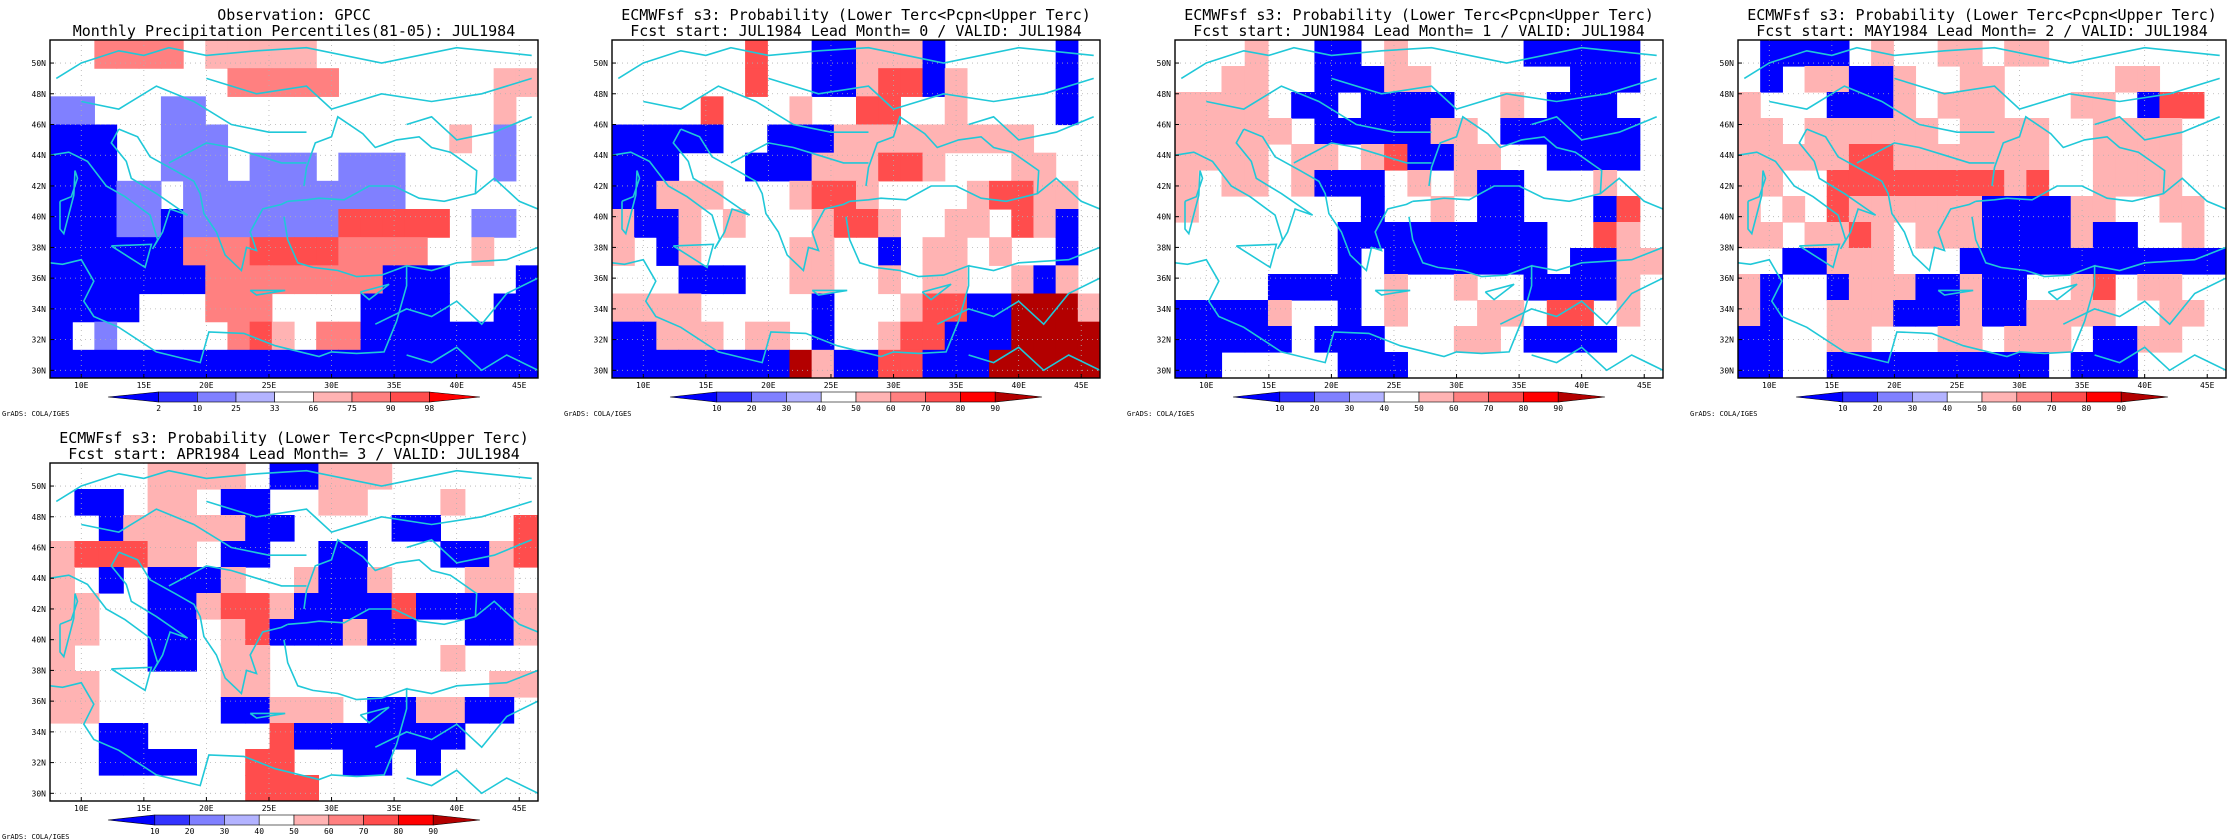 The height and width of the screenshot is (840, 2240). Describe the element at coordinates (1081, 385) in the screenshot. I see `lon-tick-label: 45E` at that location.